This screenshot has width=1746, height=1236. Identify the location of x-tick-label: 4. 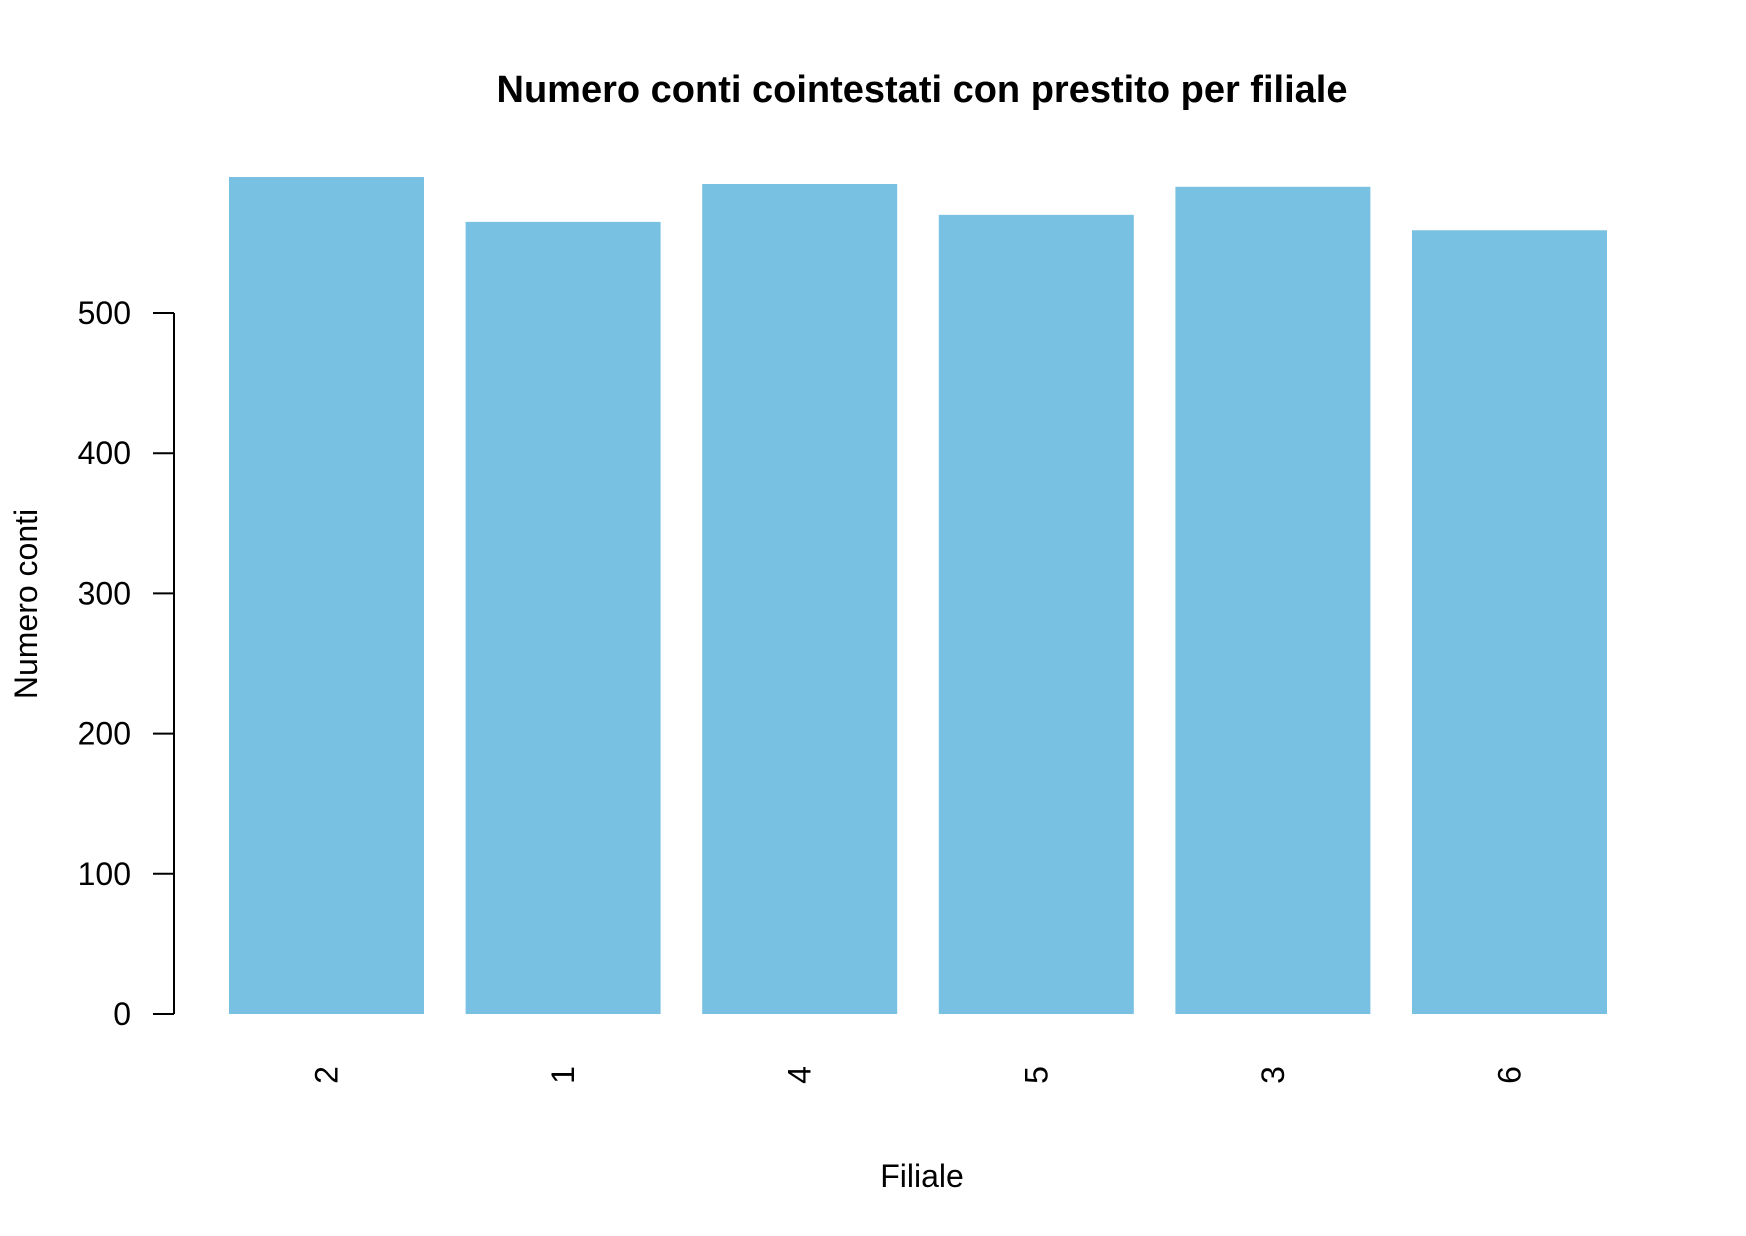
(800, 1075).